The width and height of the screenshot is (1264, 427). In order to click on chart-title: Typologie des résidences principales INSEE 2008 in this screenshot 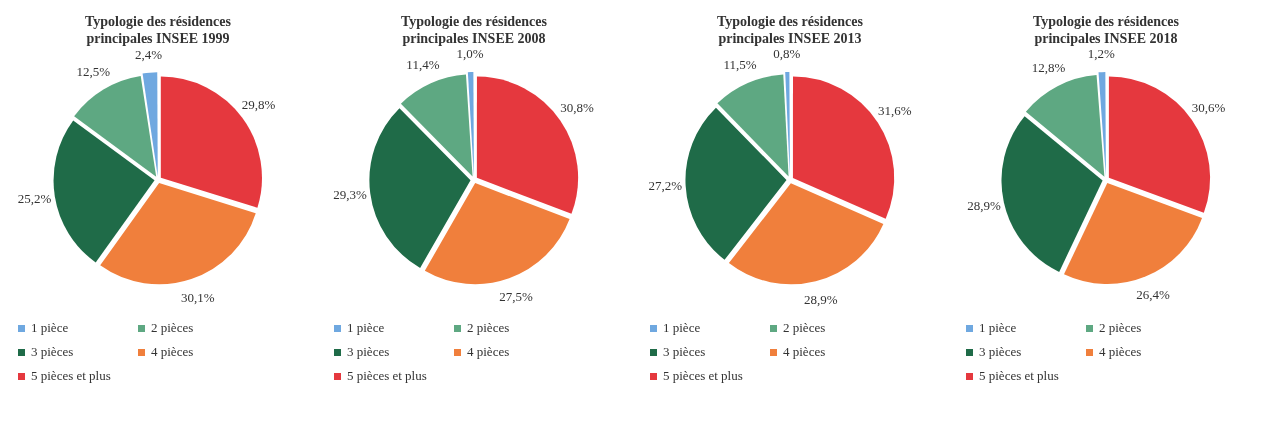, I will do `click(474, 30)`.